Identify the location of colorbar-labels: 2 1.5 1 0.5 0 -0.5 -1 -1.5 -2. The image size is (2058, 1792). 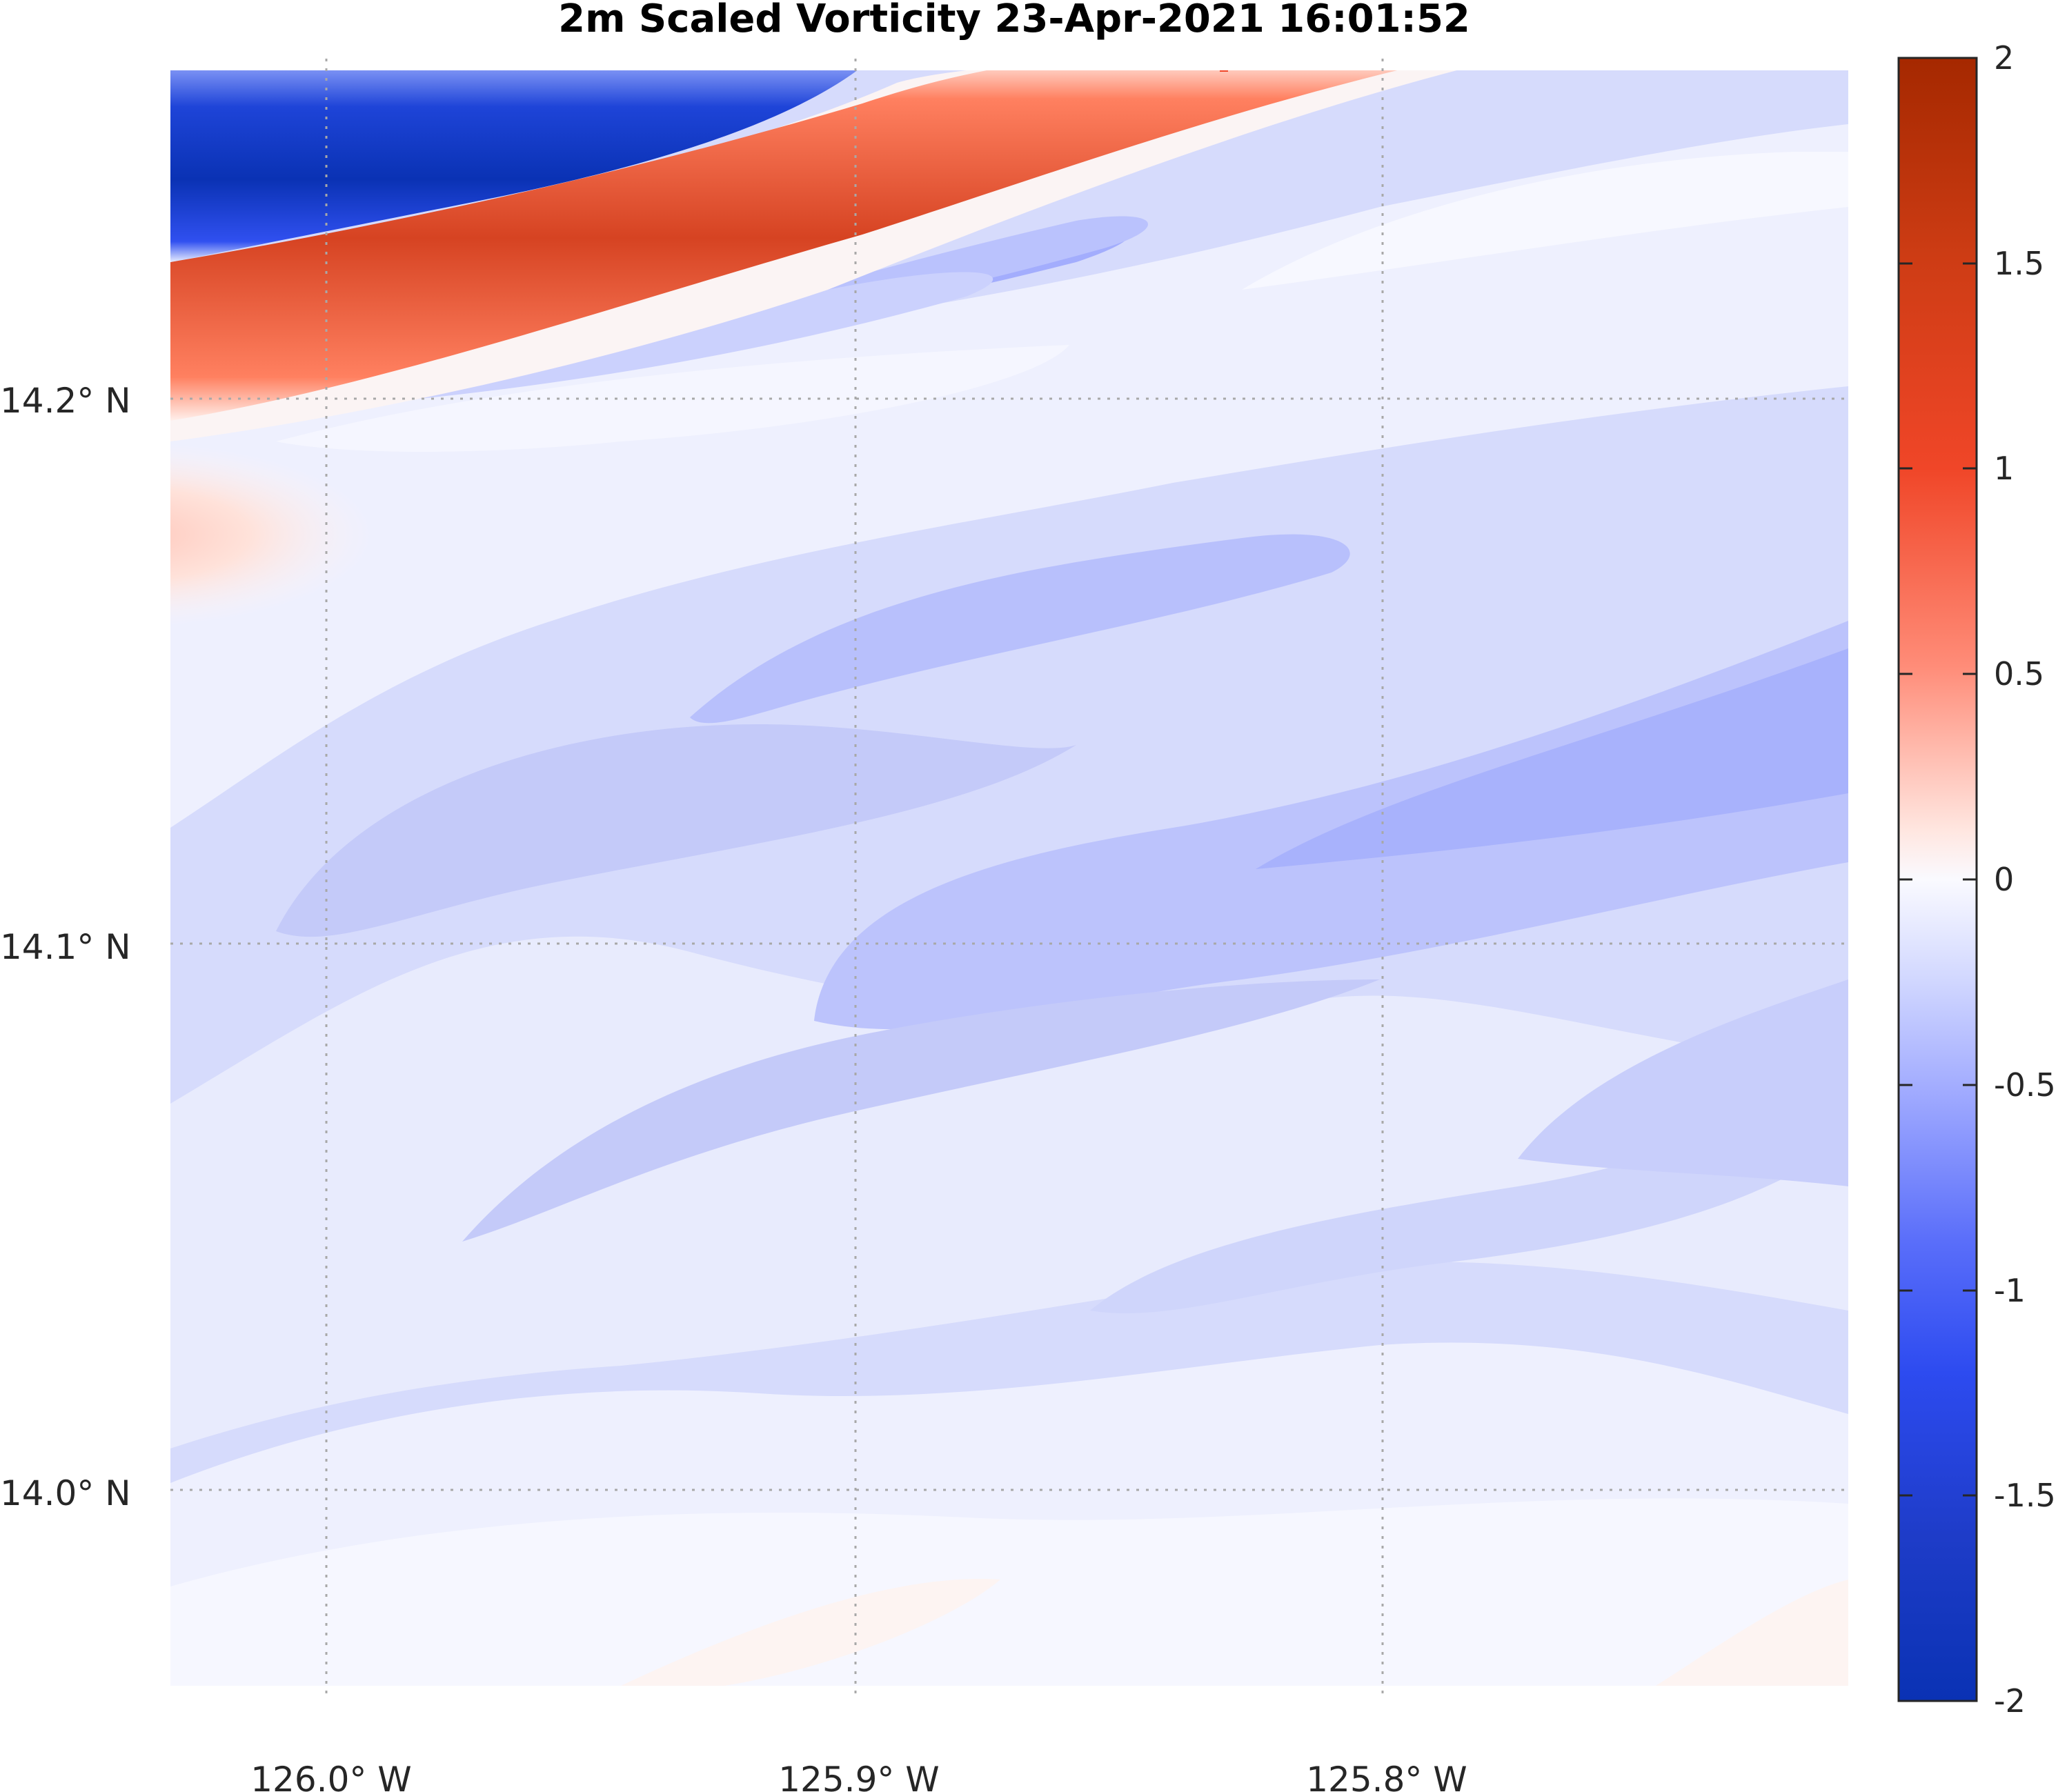
(2025, 880).